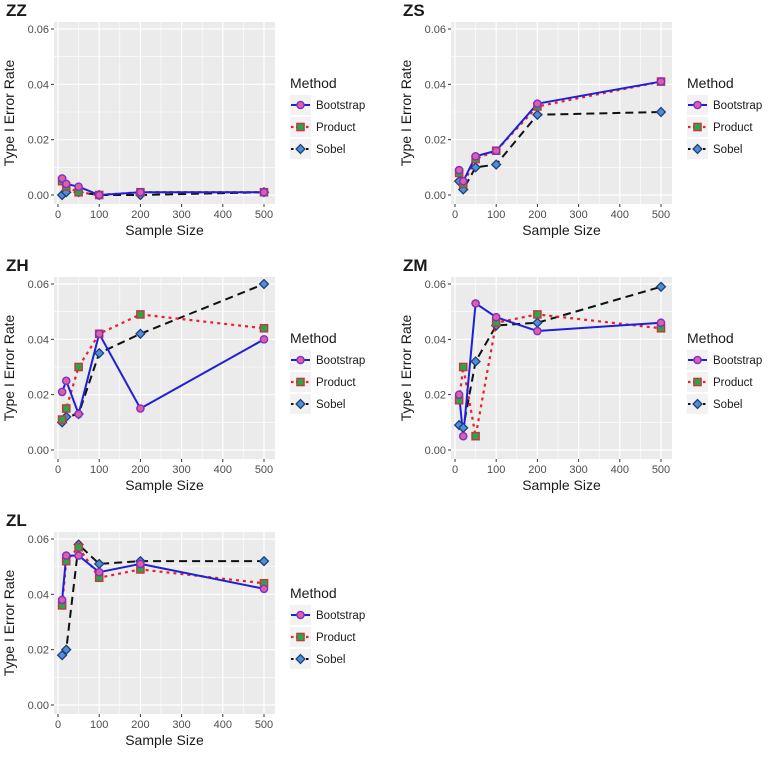 The image size is (778, 760). I want to click on panel-title: ZM, so click(415, 265).